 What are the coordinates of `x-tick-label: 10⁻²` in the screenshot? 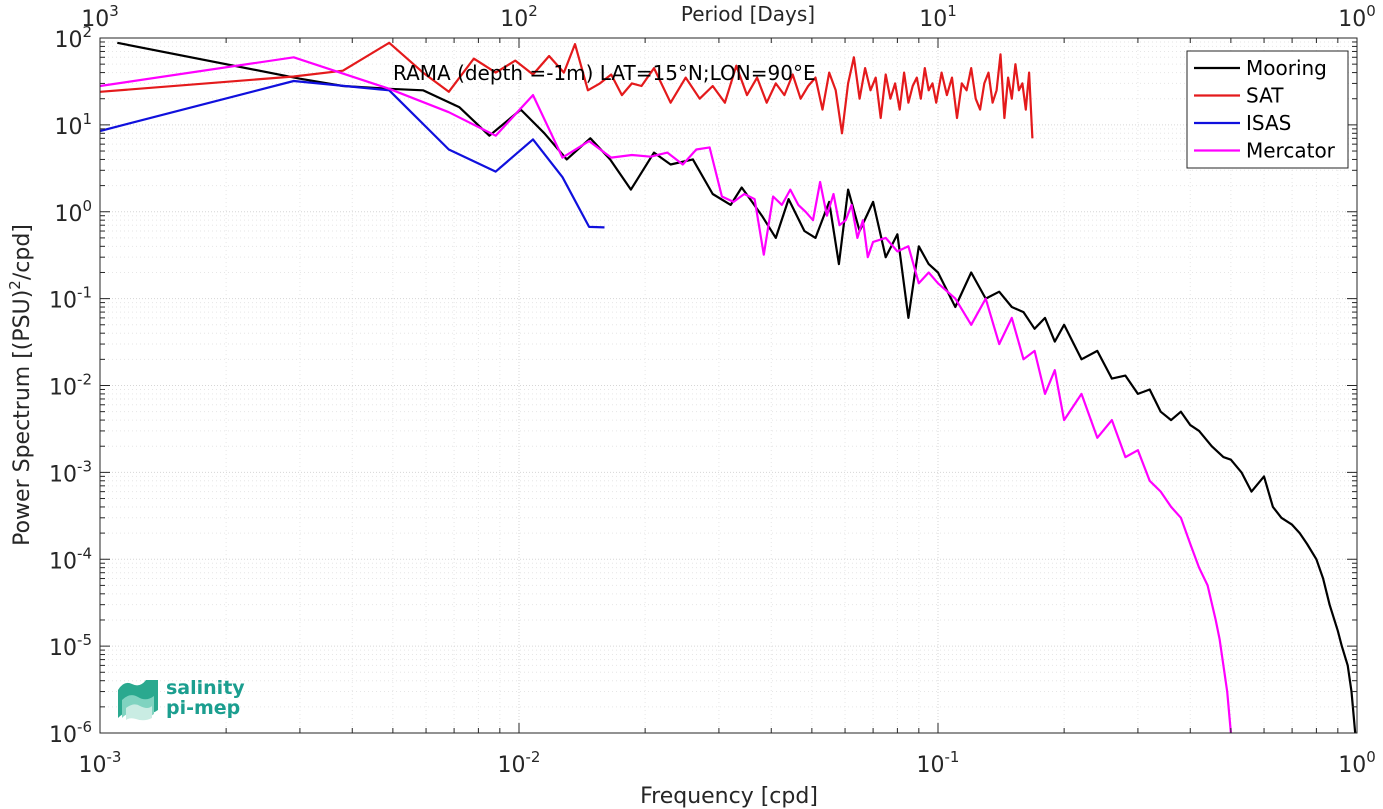 It's located at (519, 763).